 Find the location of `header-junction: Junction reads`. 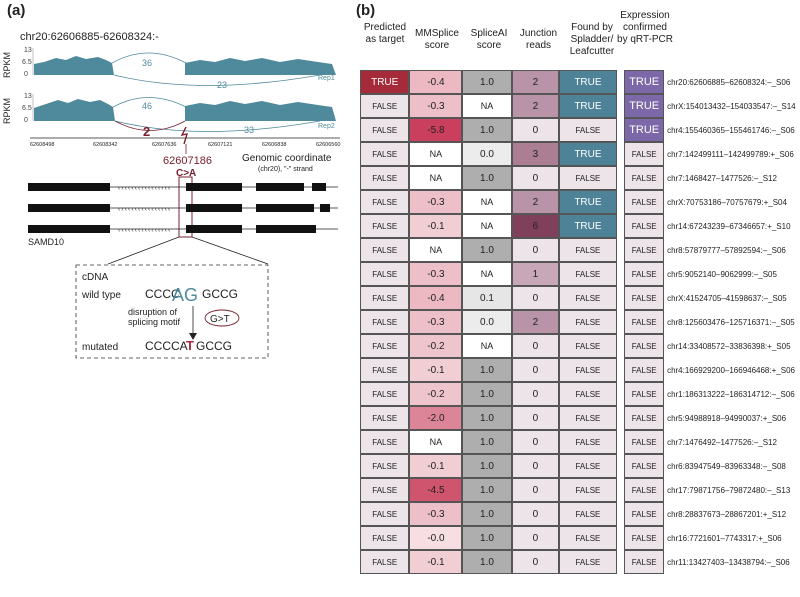

header-junction: Junction reads is located at coordinates (538, 39).